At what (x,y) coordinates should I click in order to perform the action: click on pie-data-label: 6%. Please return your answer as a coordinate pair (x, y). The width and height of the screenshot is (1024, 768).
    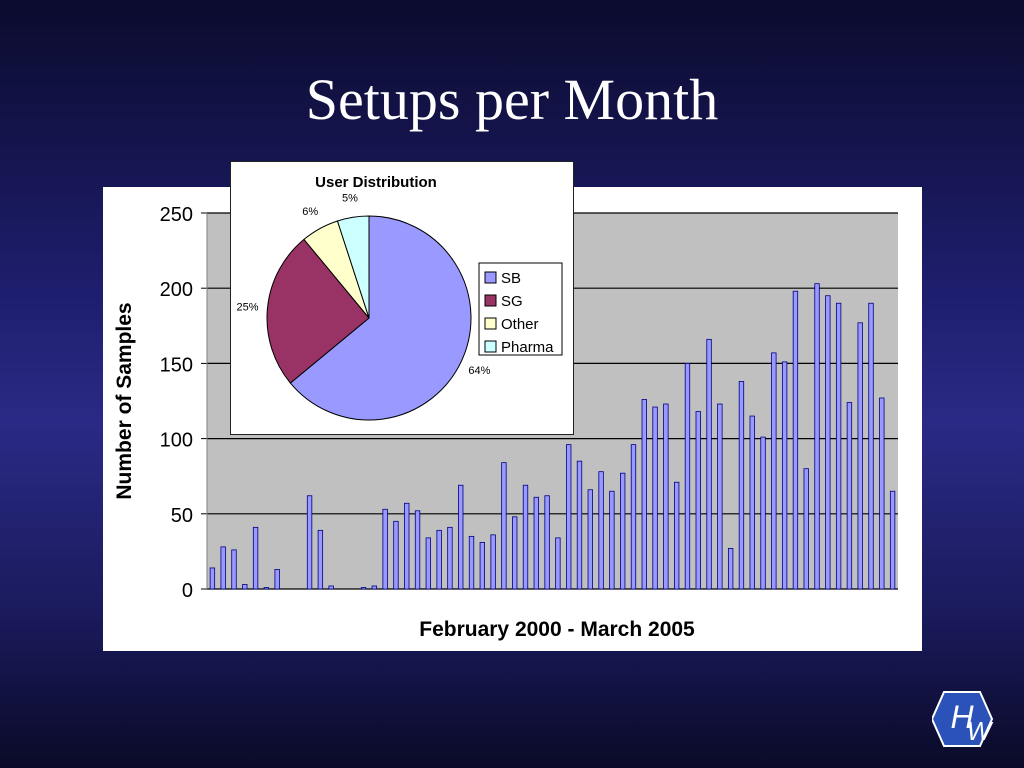
    Looking at the image, I should click on (310, 212).